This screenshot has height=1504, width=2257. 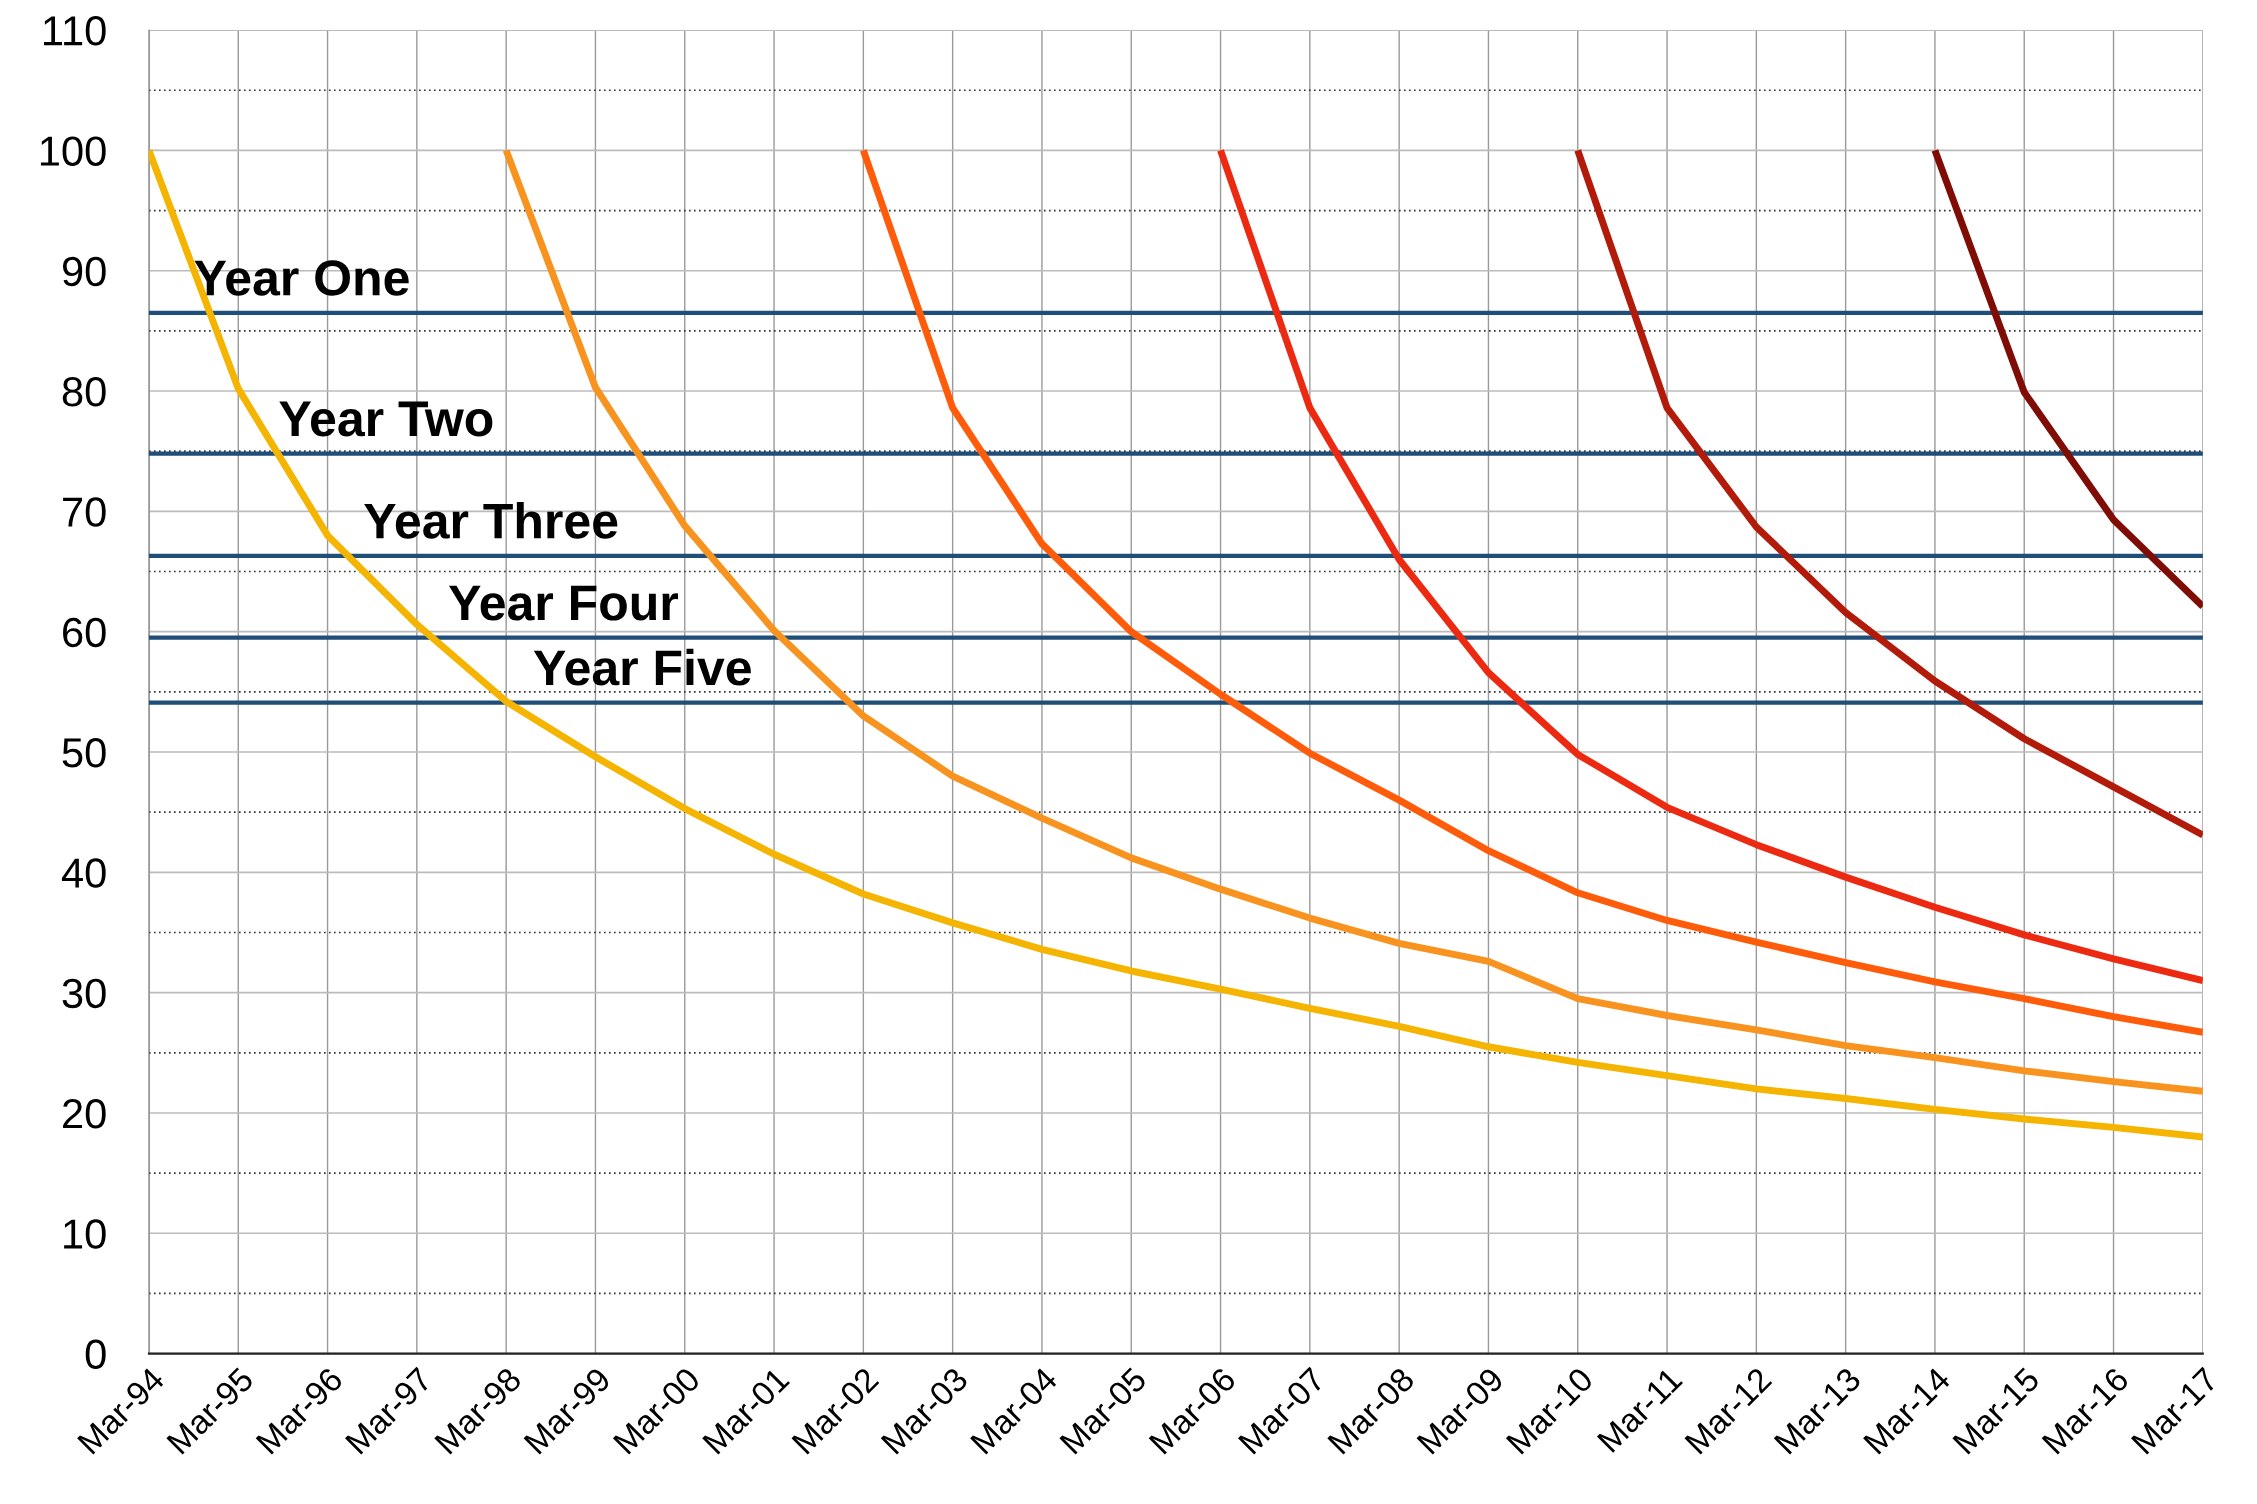 What do you see at coordinates (84, 271) in the screenshot?
I see `y-tick-label: 90` at bounding box center [84, 271].